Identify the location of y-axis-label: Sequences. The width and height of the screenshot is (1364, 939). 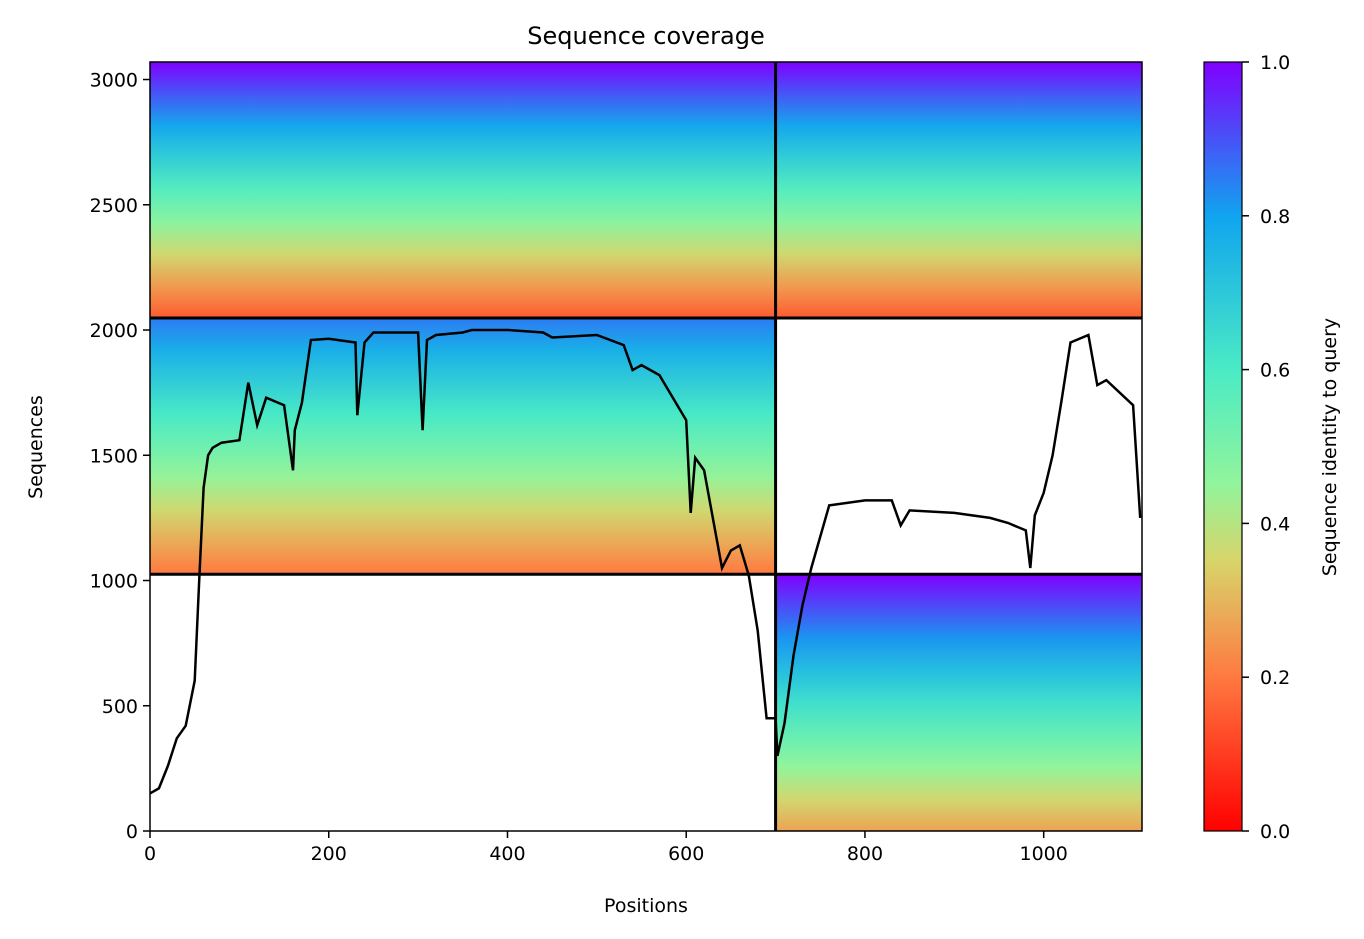
(36, 447).